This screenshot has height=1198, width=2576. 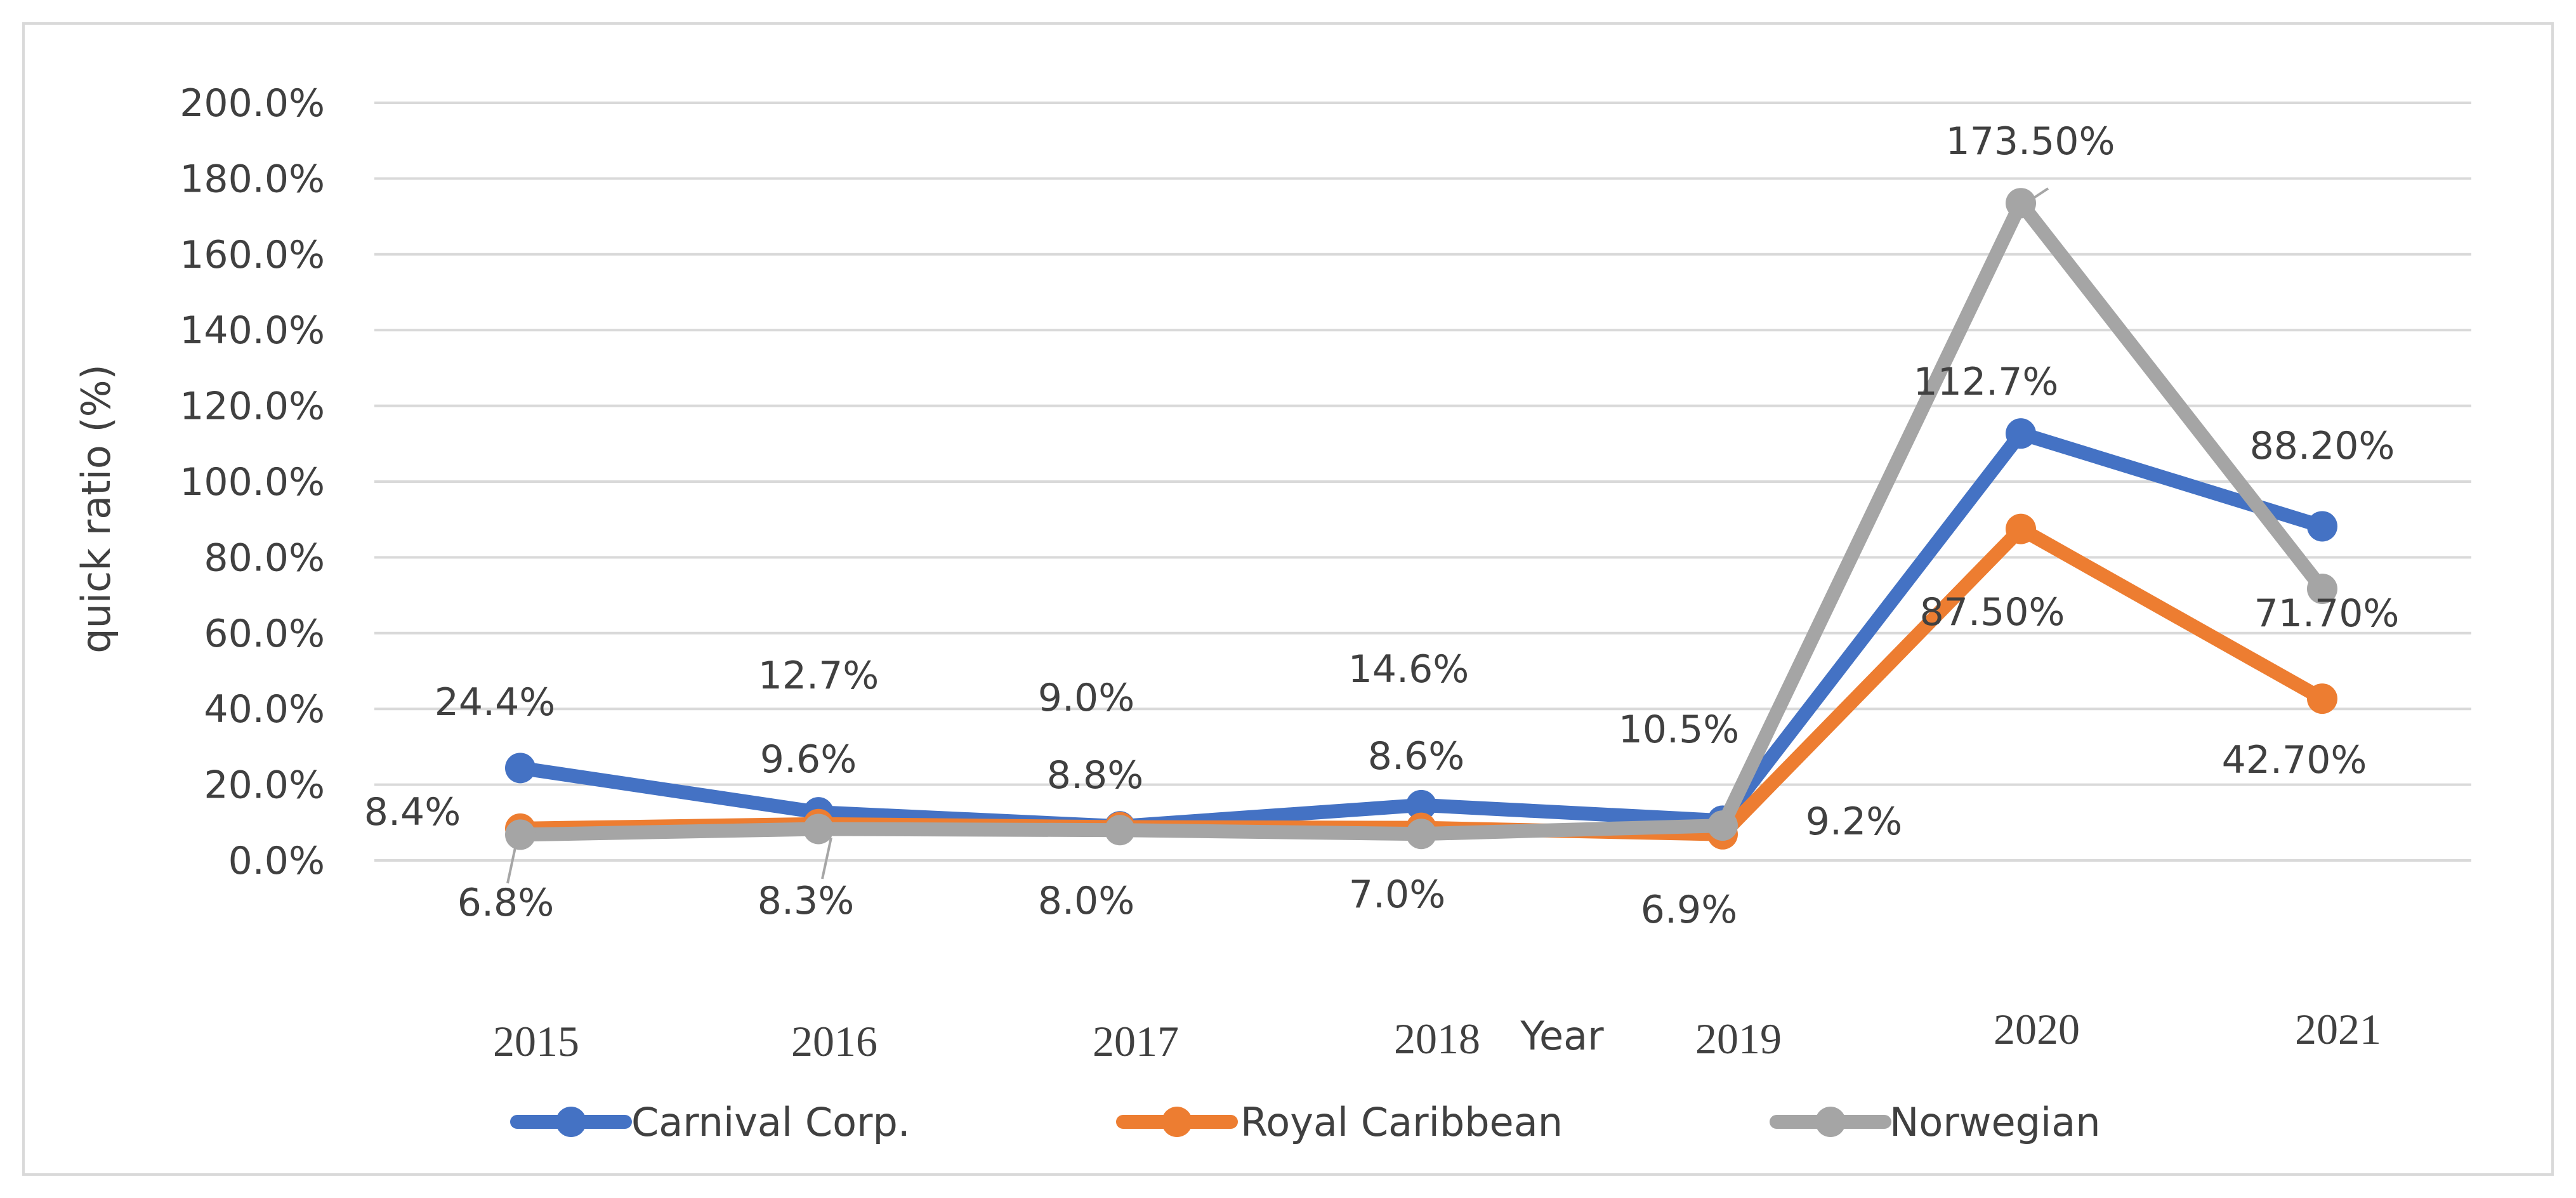 What do you see at coordinates (2327, 613) in the screenshot?
I see `data-label: 71.70%` at bounding box center [2327, 613].